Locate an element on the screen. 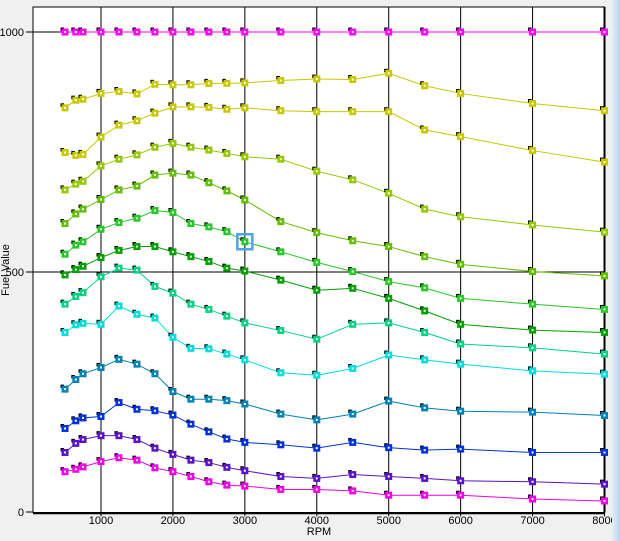  x-axis-title: RPM is located at coordinates (319, 532).